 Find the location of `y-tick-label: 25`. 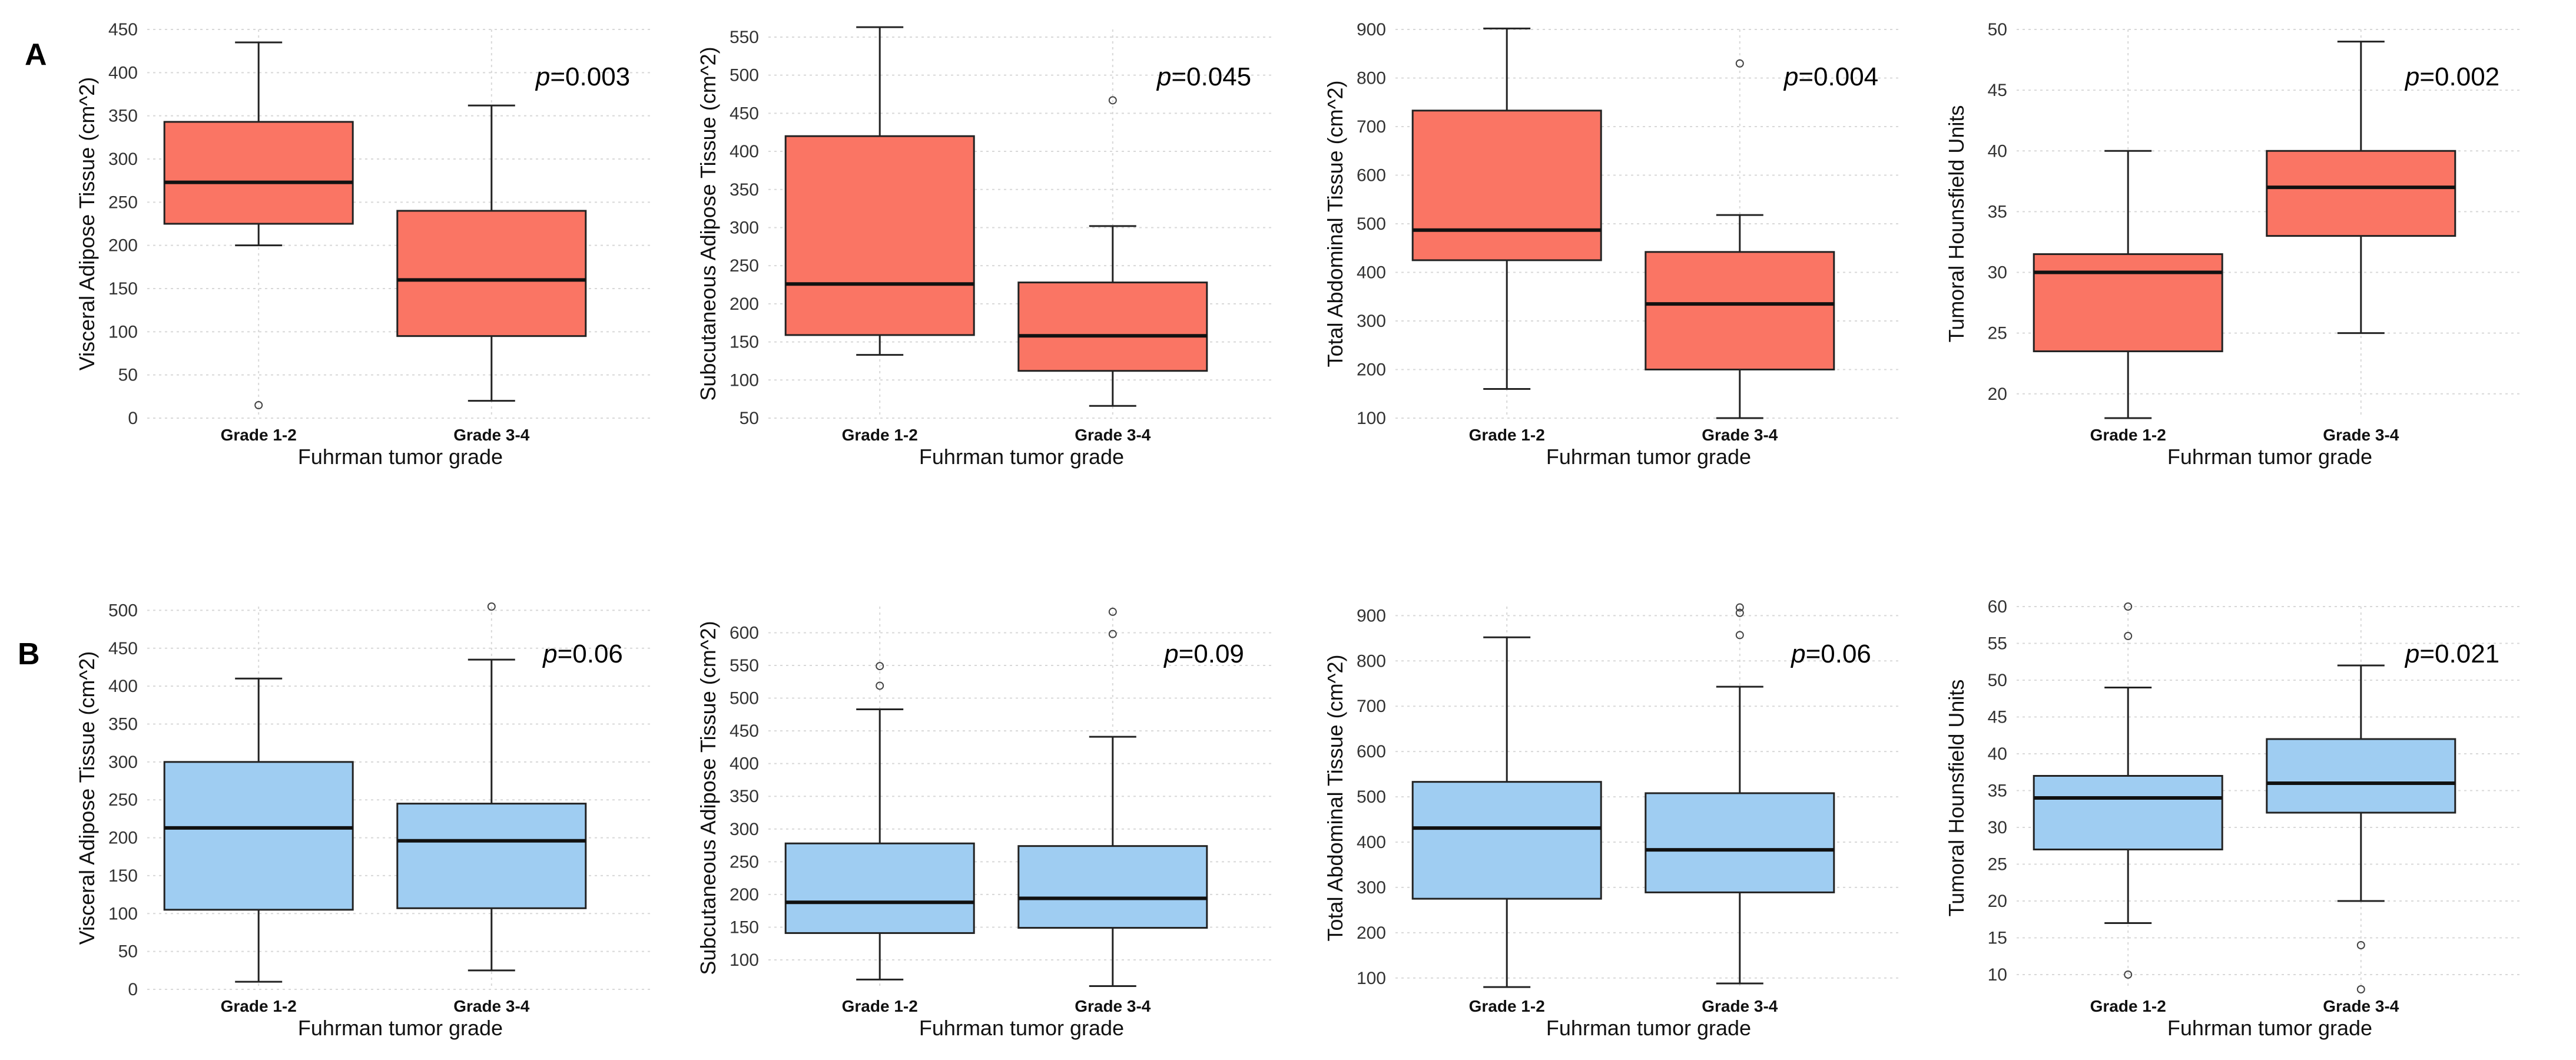

y-tick-label: 25 is located at coordinates (1997, 865).